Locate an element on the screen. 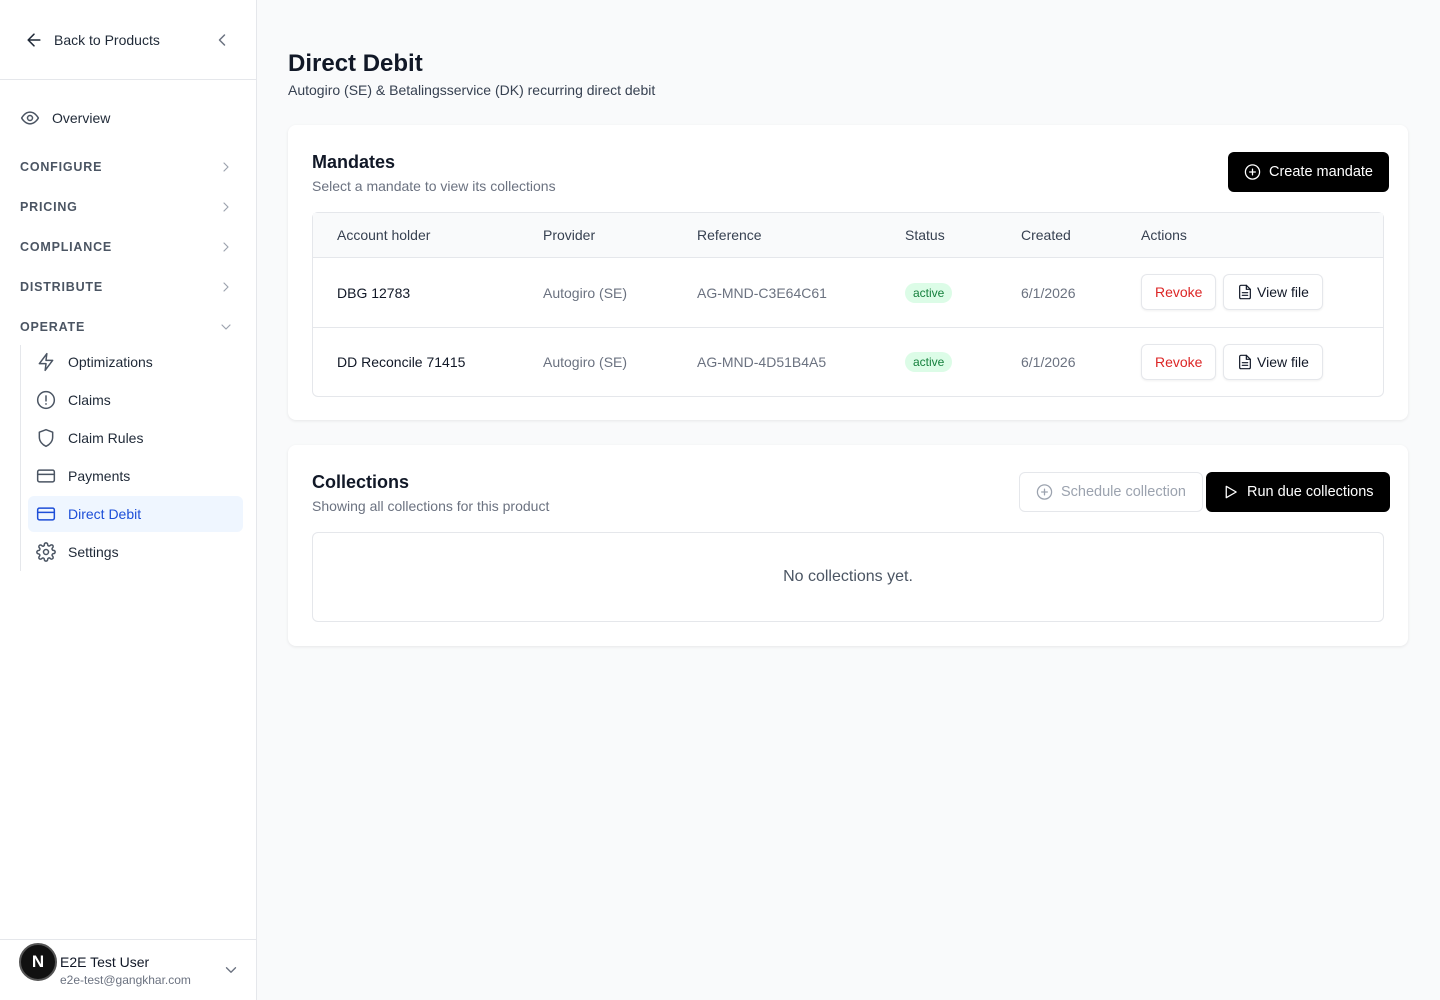  arrow-icon is located at coordinates (34, 40).